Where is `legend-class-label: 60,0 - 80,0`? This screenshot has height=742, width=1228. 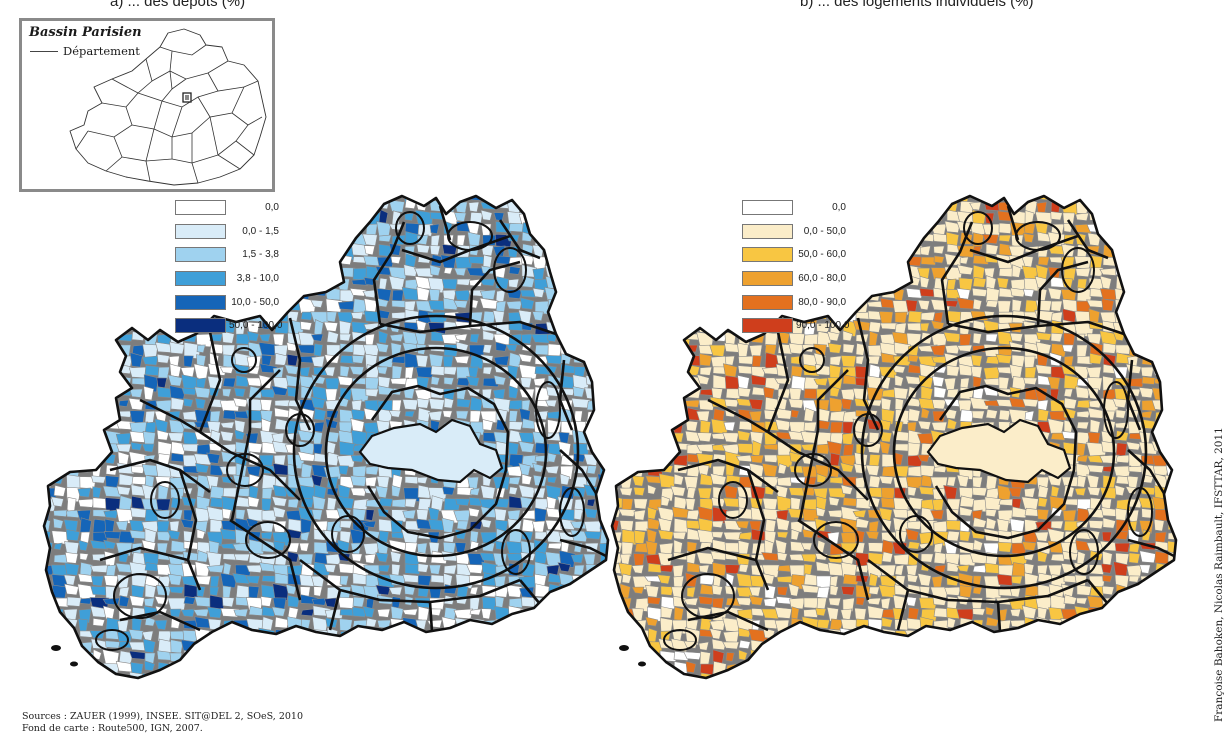
legend-class-label: 60,0 - 80,0 is located at coordinates (822, 279).